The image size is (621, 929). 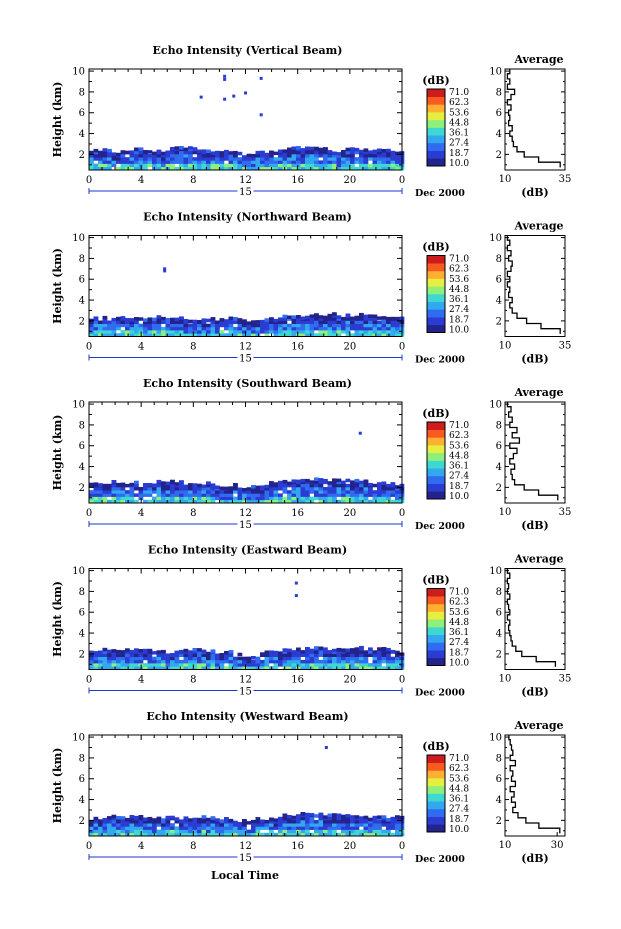 I want to click on avg-y-tick-label: 2, so click(x=499, y=821).